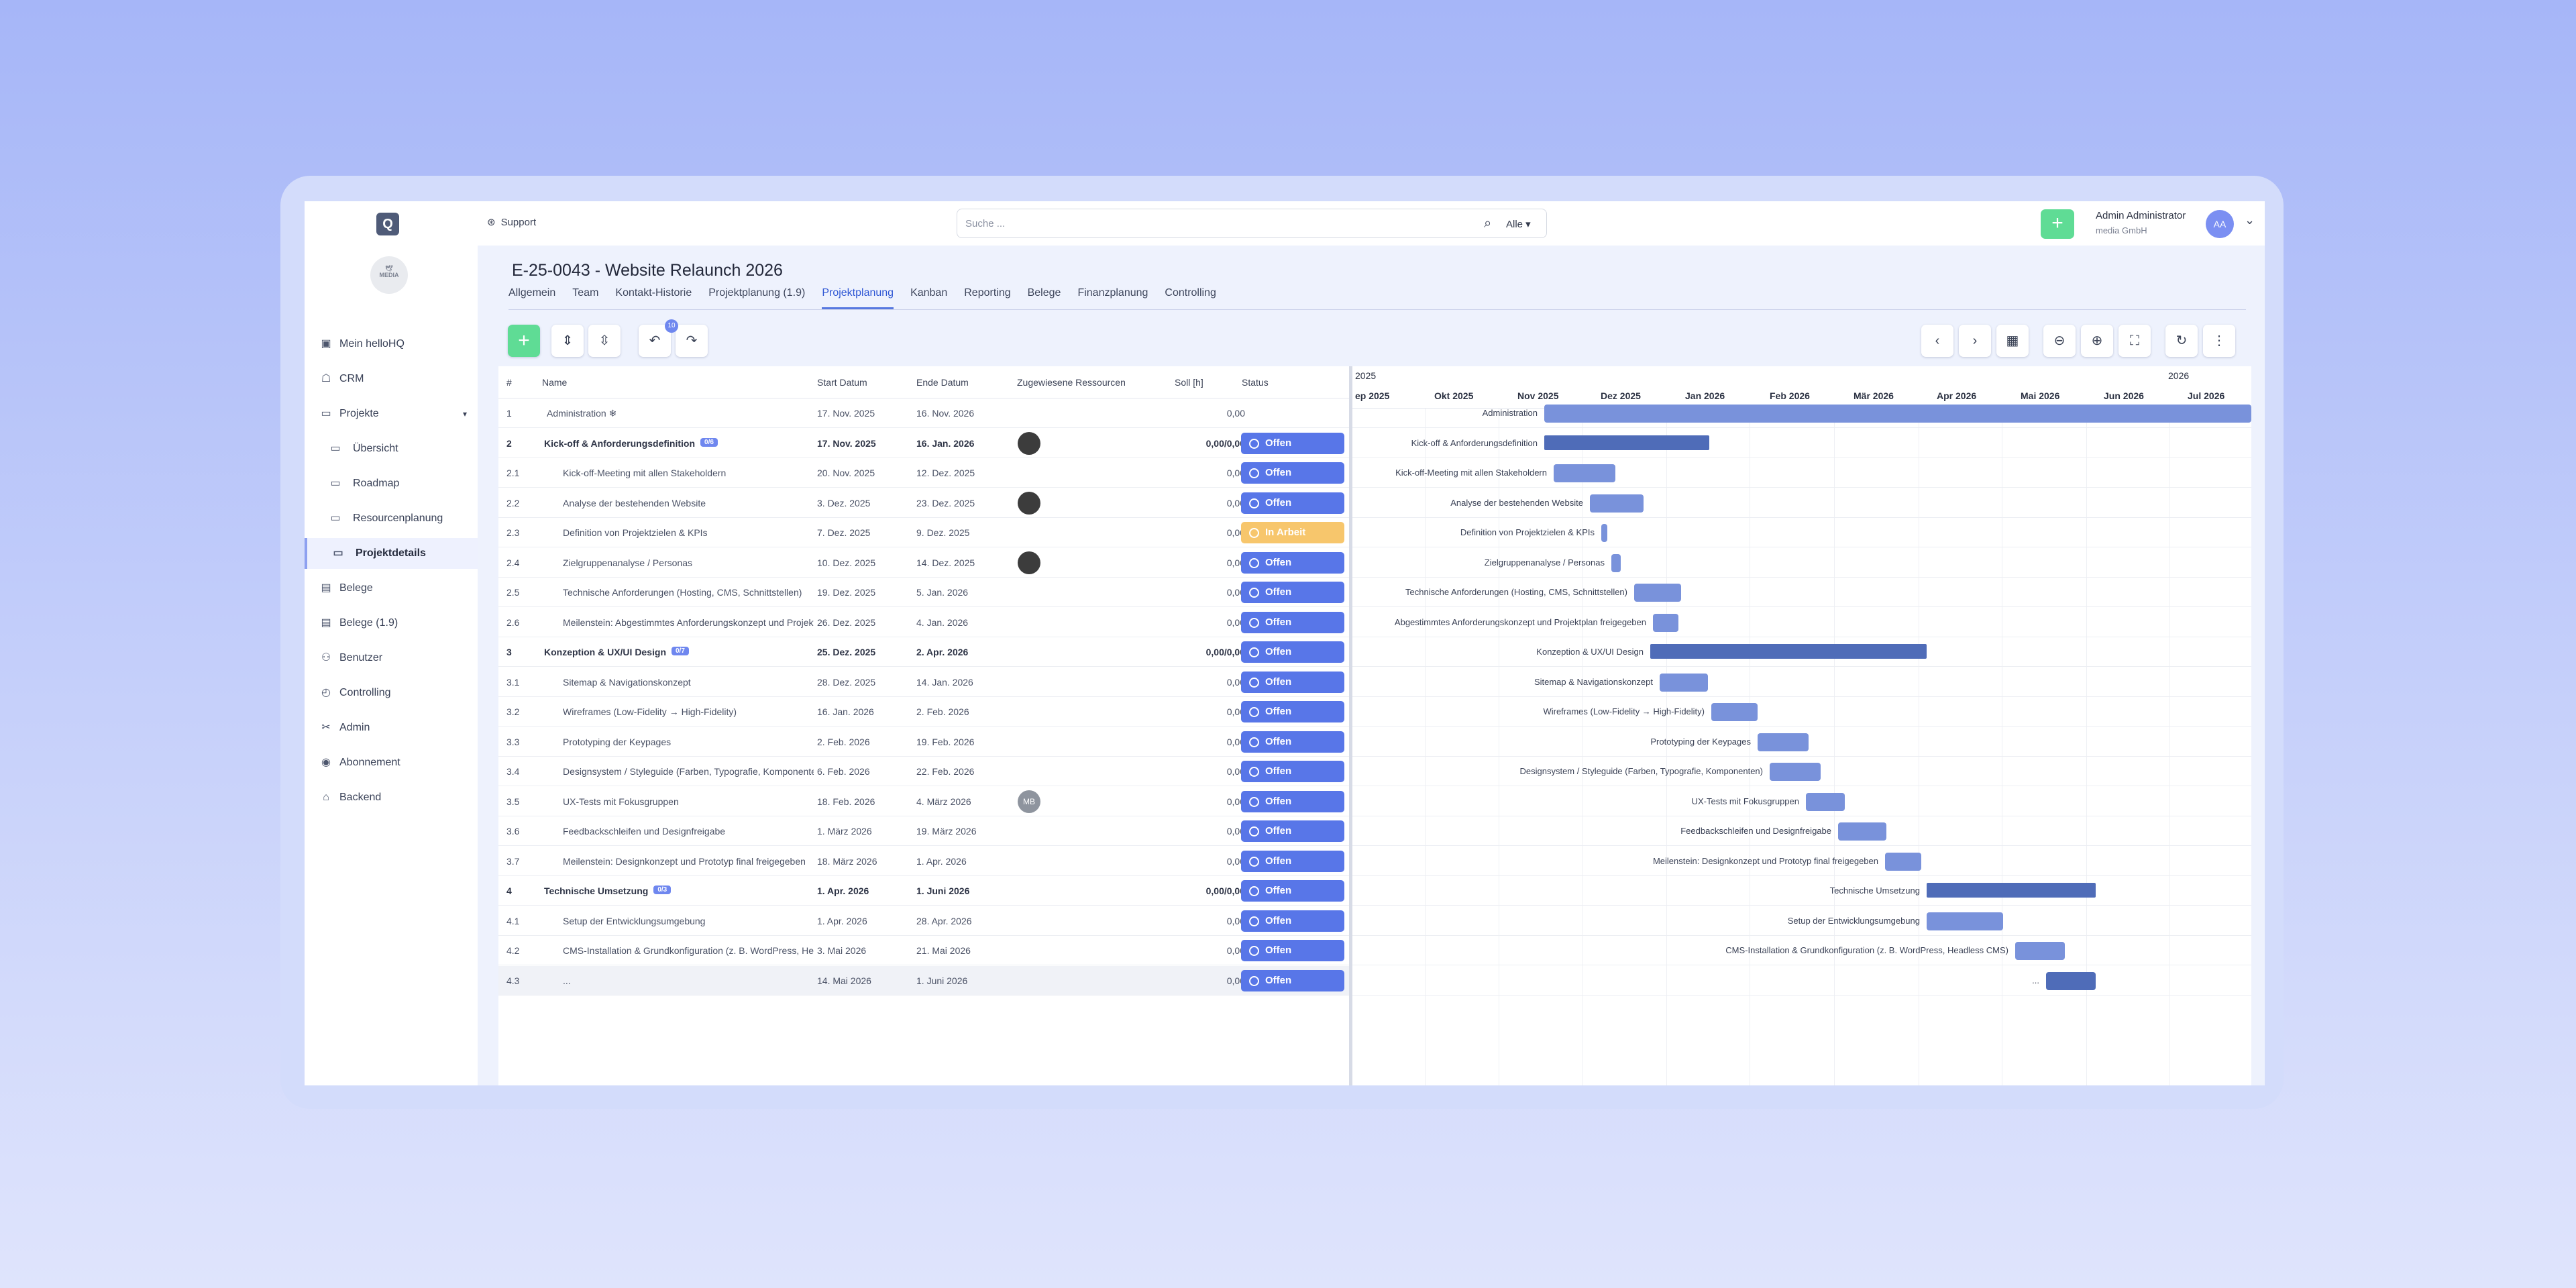 Image resolution: width=2576 pixels, height=1288 pixels. I want to click on sidebar-item-belege: ▤ Belege, so click(391, 588).